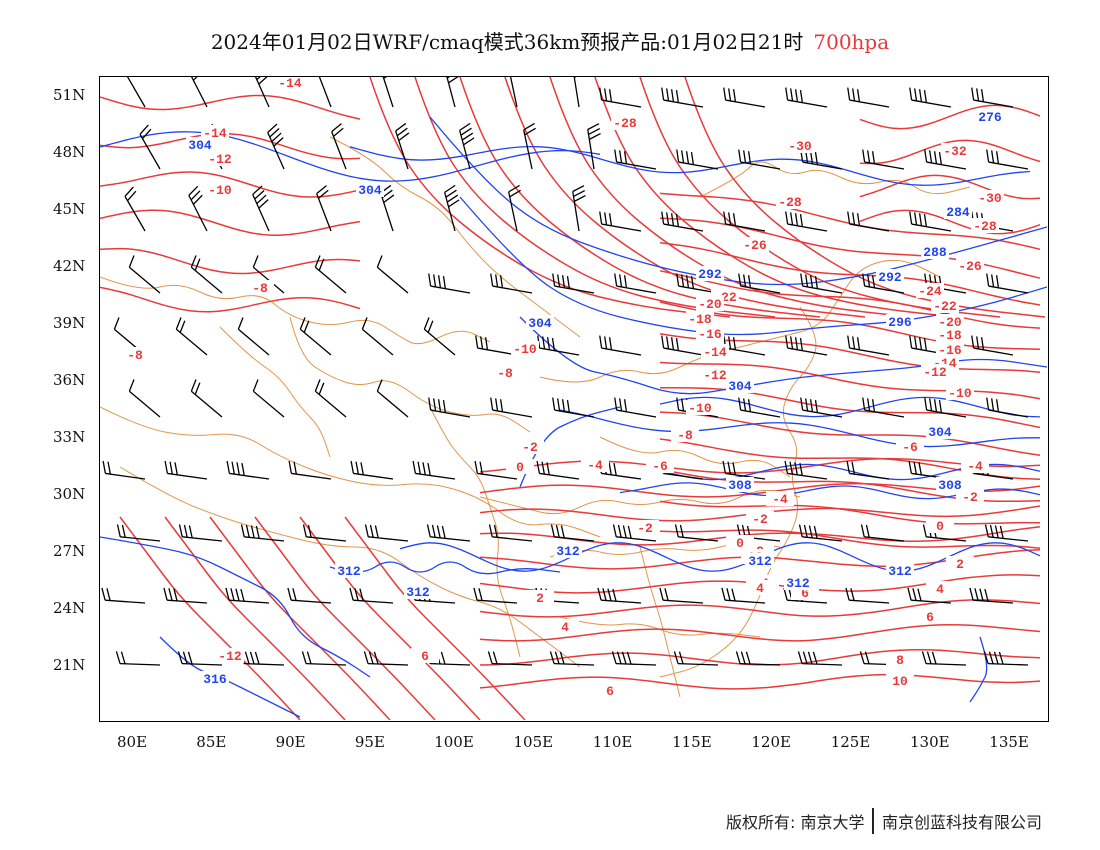 The height and width of the screenshot is (850, 1100). I want to click on lon-label: 100E, so click(454, 742).